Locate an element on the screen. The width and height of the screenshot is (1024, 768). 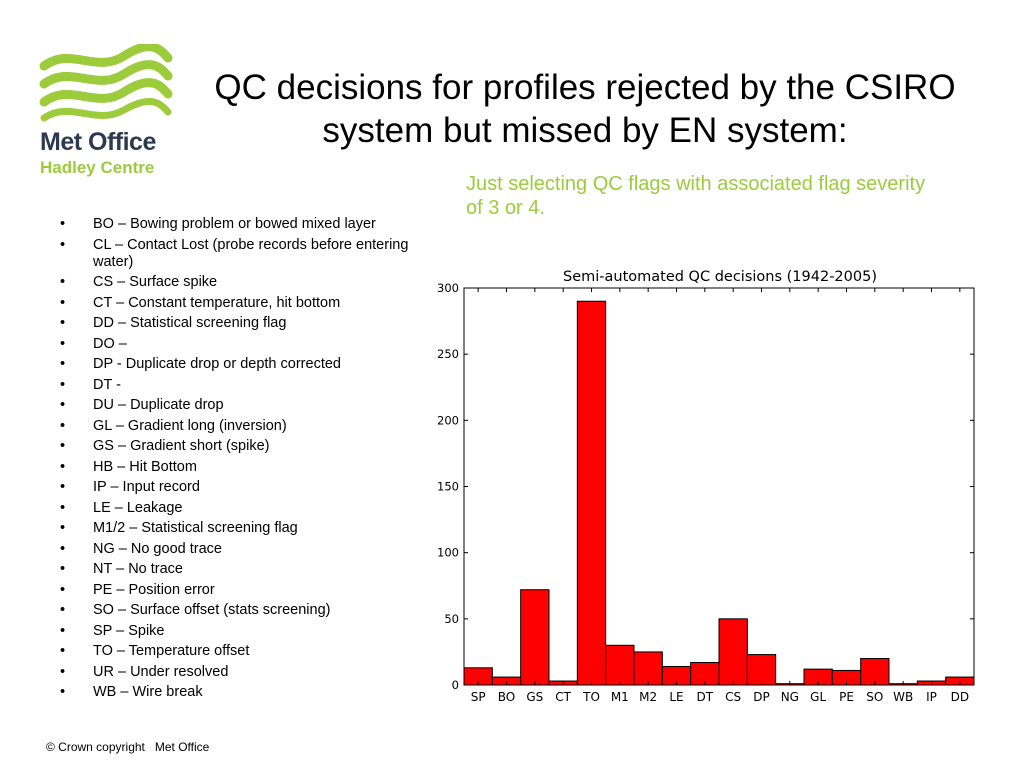
legend-item: • DP - Duplicate drop or depth corrected is located at coordinates (250, 364).